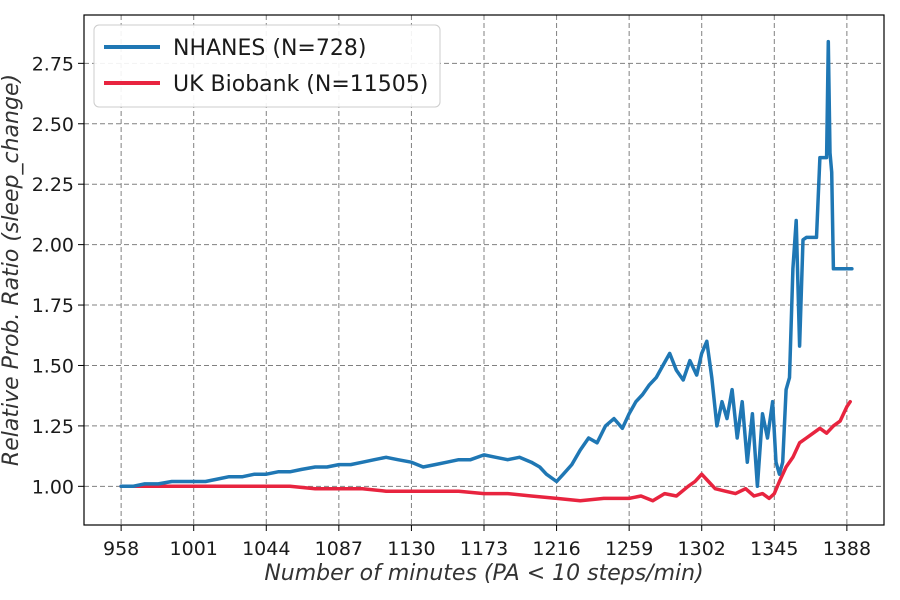  Describe the element at coordinates (12, 270) in the screenshot. I see `y-axis-label: Relative Prob. Ratio (sleep_change)` at that location.